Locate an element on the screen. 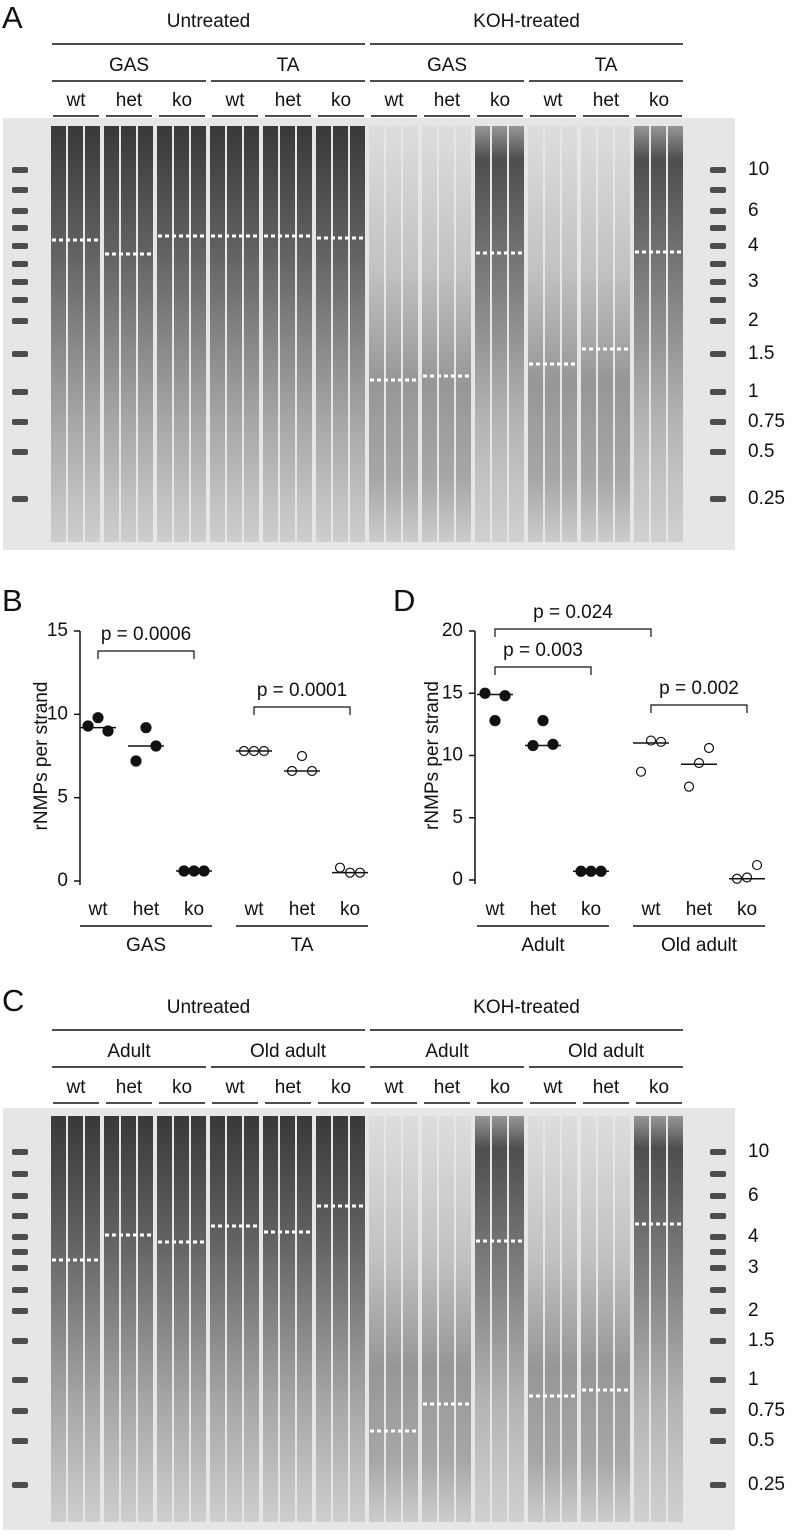 The height and width of the screenshot is (1536, 792). p-value: p = 0.0006 is located at coordinates (146, 634).